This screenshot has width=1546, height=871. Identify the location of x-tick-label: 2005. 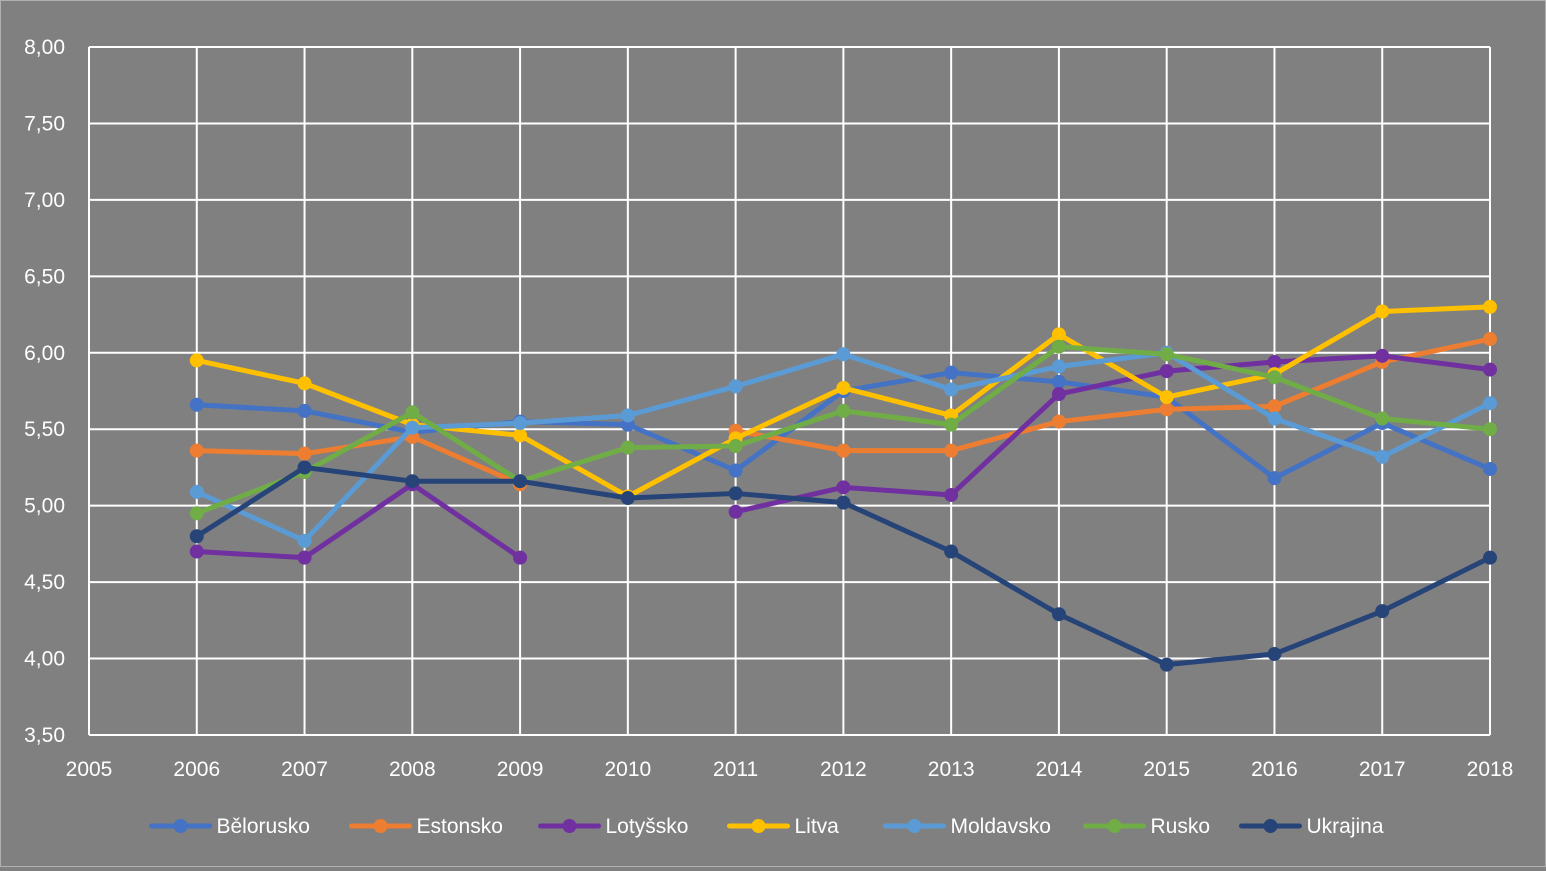
(89, 769).